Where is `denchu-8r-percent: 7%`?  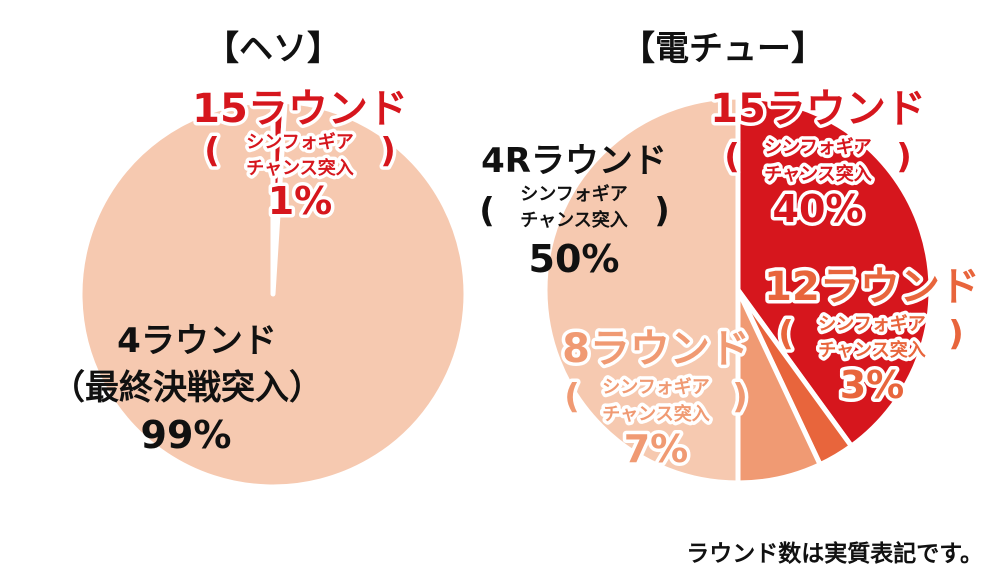 denchu-8r-percent: 7% is located at coordinates (656, 449).